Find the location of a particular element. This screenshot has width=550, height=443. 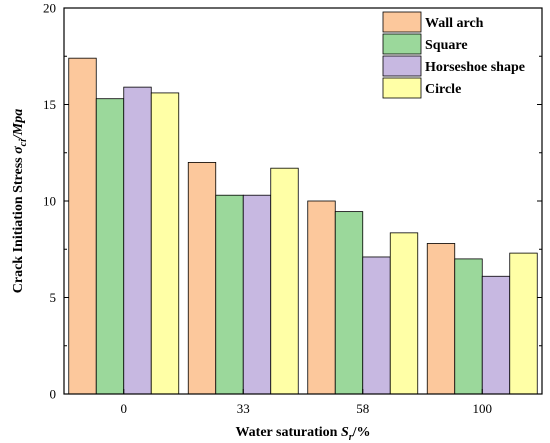

x-axis-title-symbol: S is located at coordinates (345, 432).